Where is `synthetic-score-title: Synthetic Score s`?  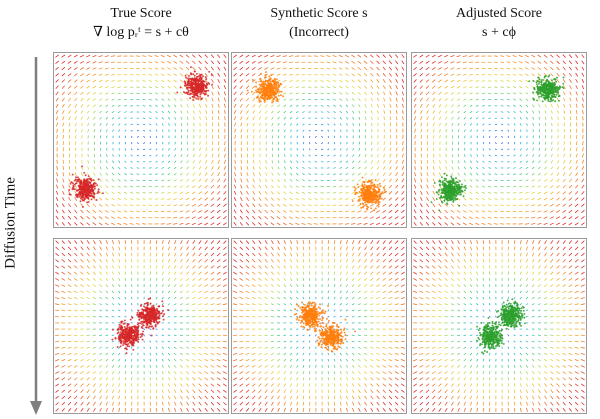 synthetic-score-title: Synthetic Score s is located at coordinates (319, 13).